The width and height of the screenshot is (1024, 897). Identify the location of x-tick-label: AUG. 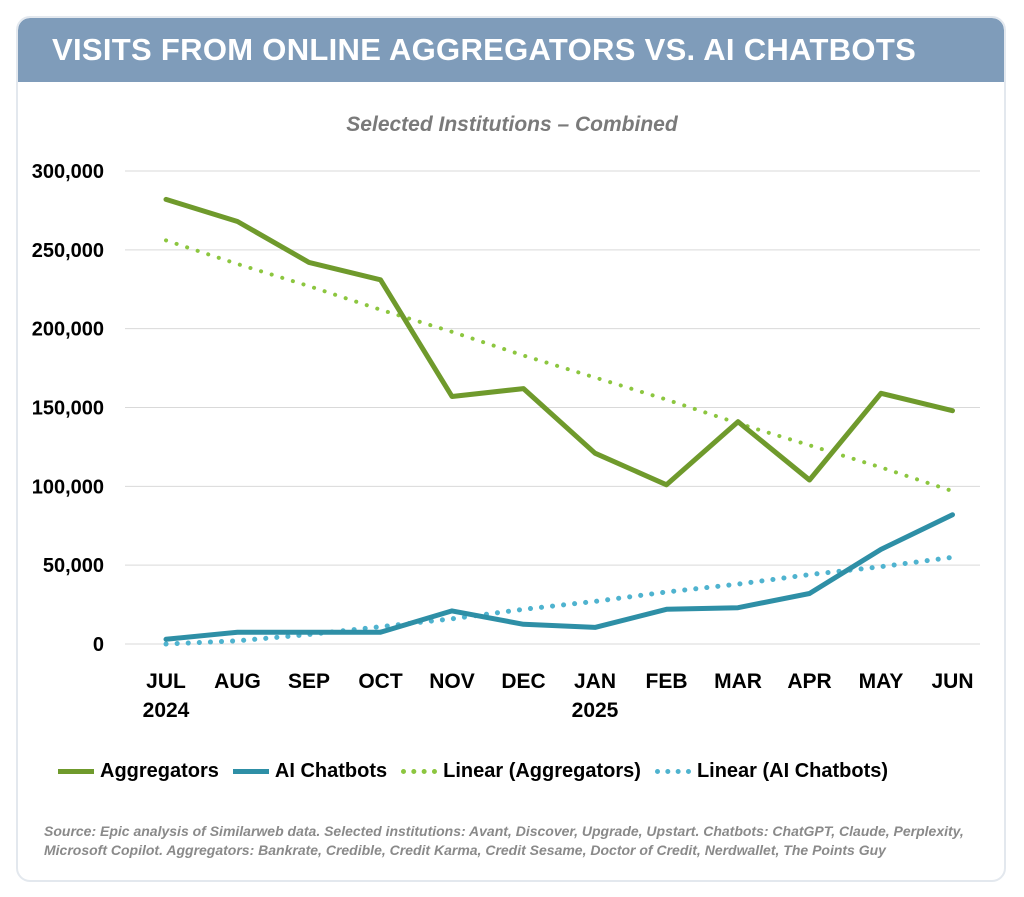
(237, 681).